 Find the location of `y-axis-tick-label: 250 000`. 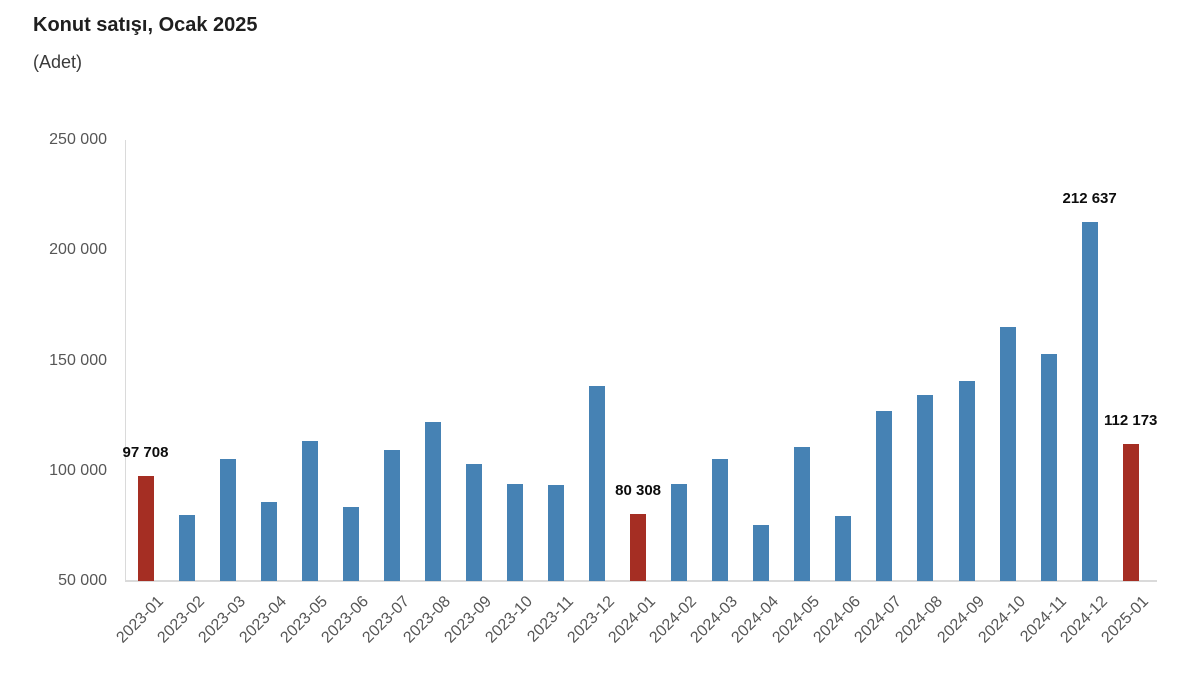

y-axis-tick-label: 250 000 is located at coordinates (78, 139).